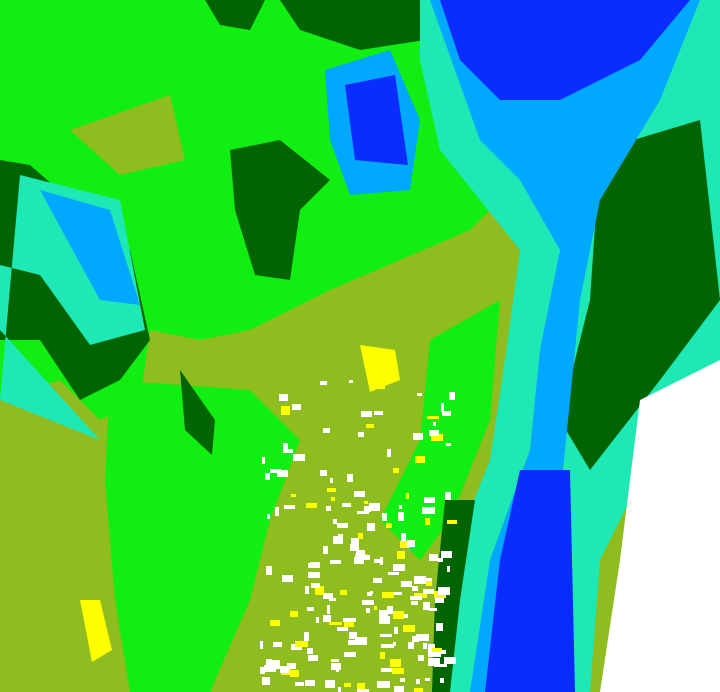  What do you see at coordinates (660, 526) in the screenshot?
I see `region-white-east` at bounding box center [660, 526].